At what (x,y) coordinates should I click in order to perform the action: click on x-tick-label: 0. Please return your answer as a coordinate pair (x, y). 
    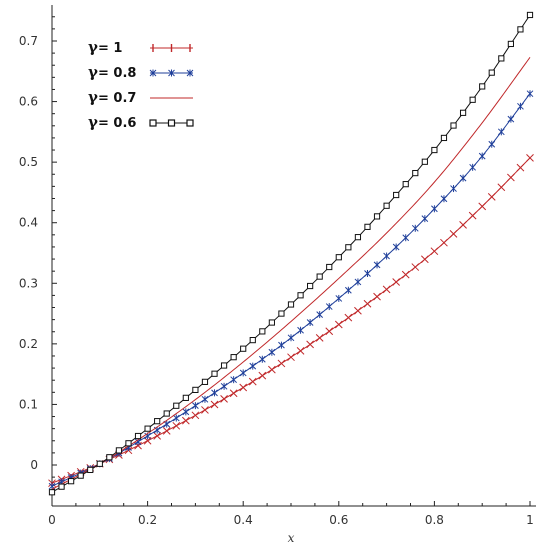
    Looking at the image, I should click on (52, 520).